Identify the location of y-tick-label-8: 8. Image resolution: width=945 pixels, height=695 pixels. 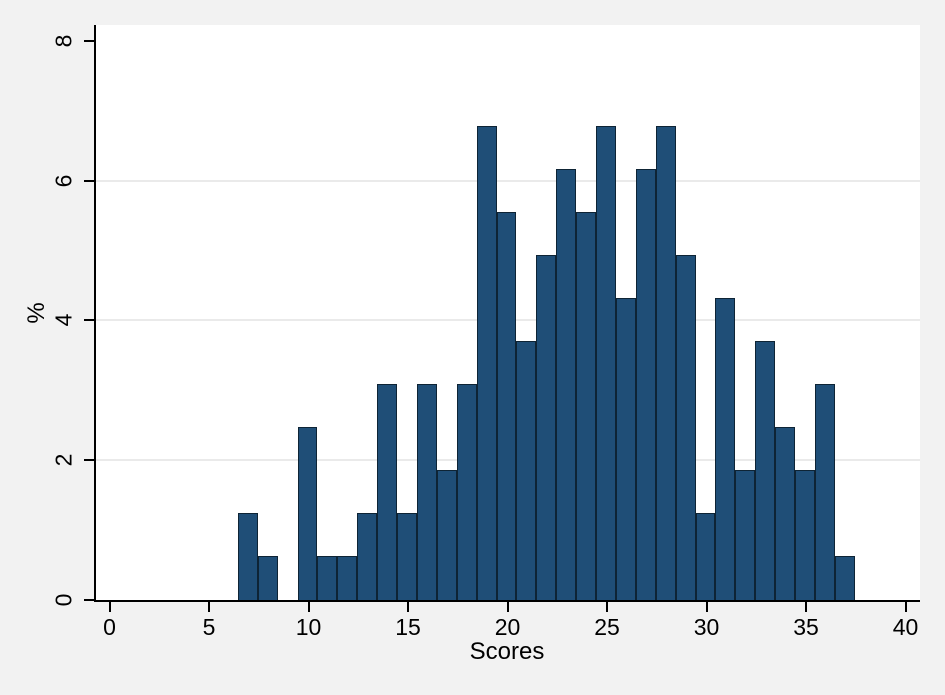
(63, 41).